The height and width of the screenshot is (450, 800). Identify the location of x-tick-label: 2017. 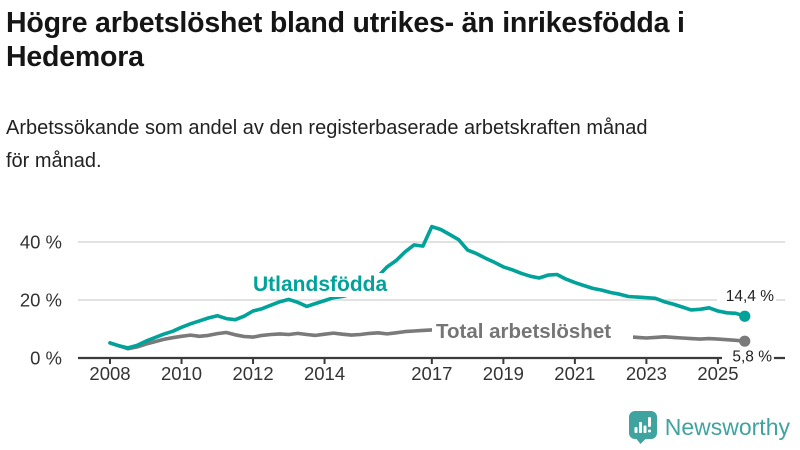
(431, 373).